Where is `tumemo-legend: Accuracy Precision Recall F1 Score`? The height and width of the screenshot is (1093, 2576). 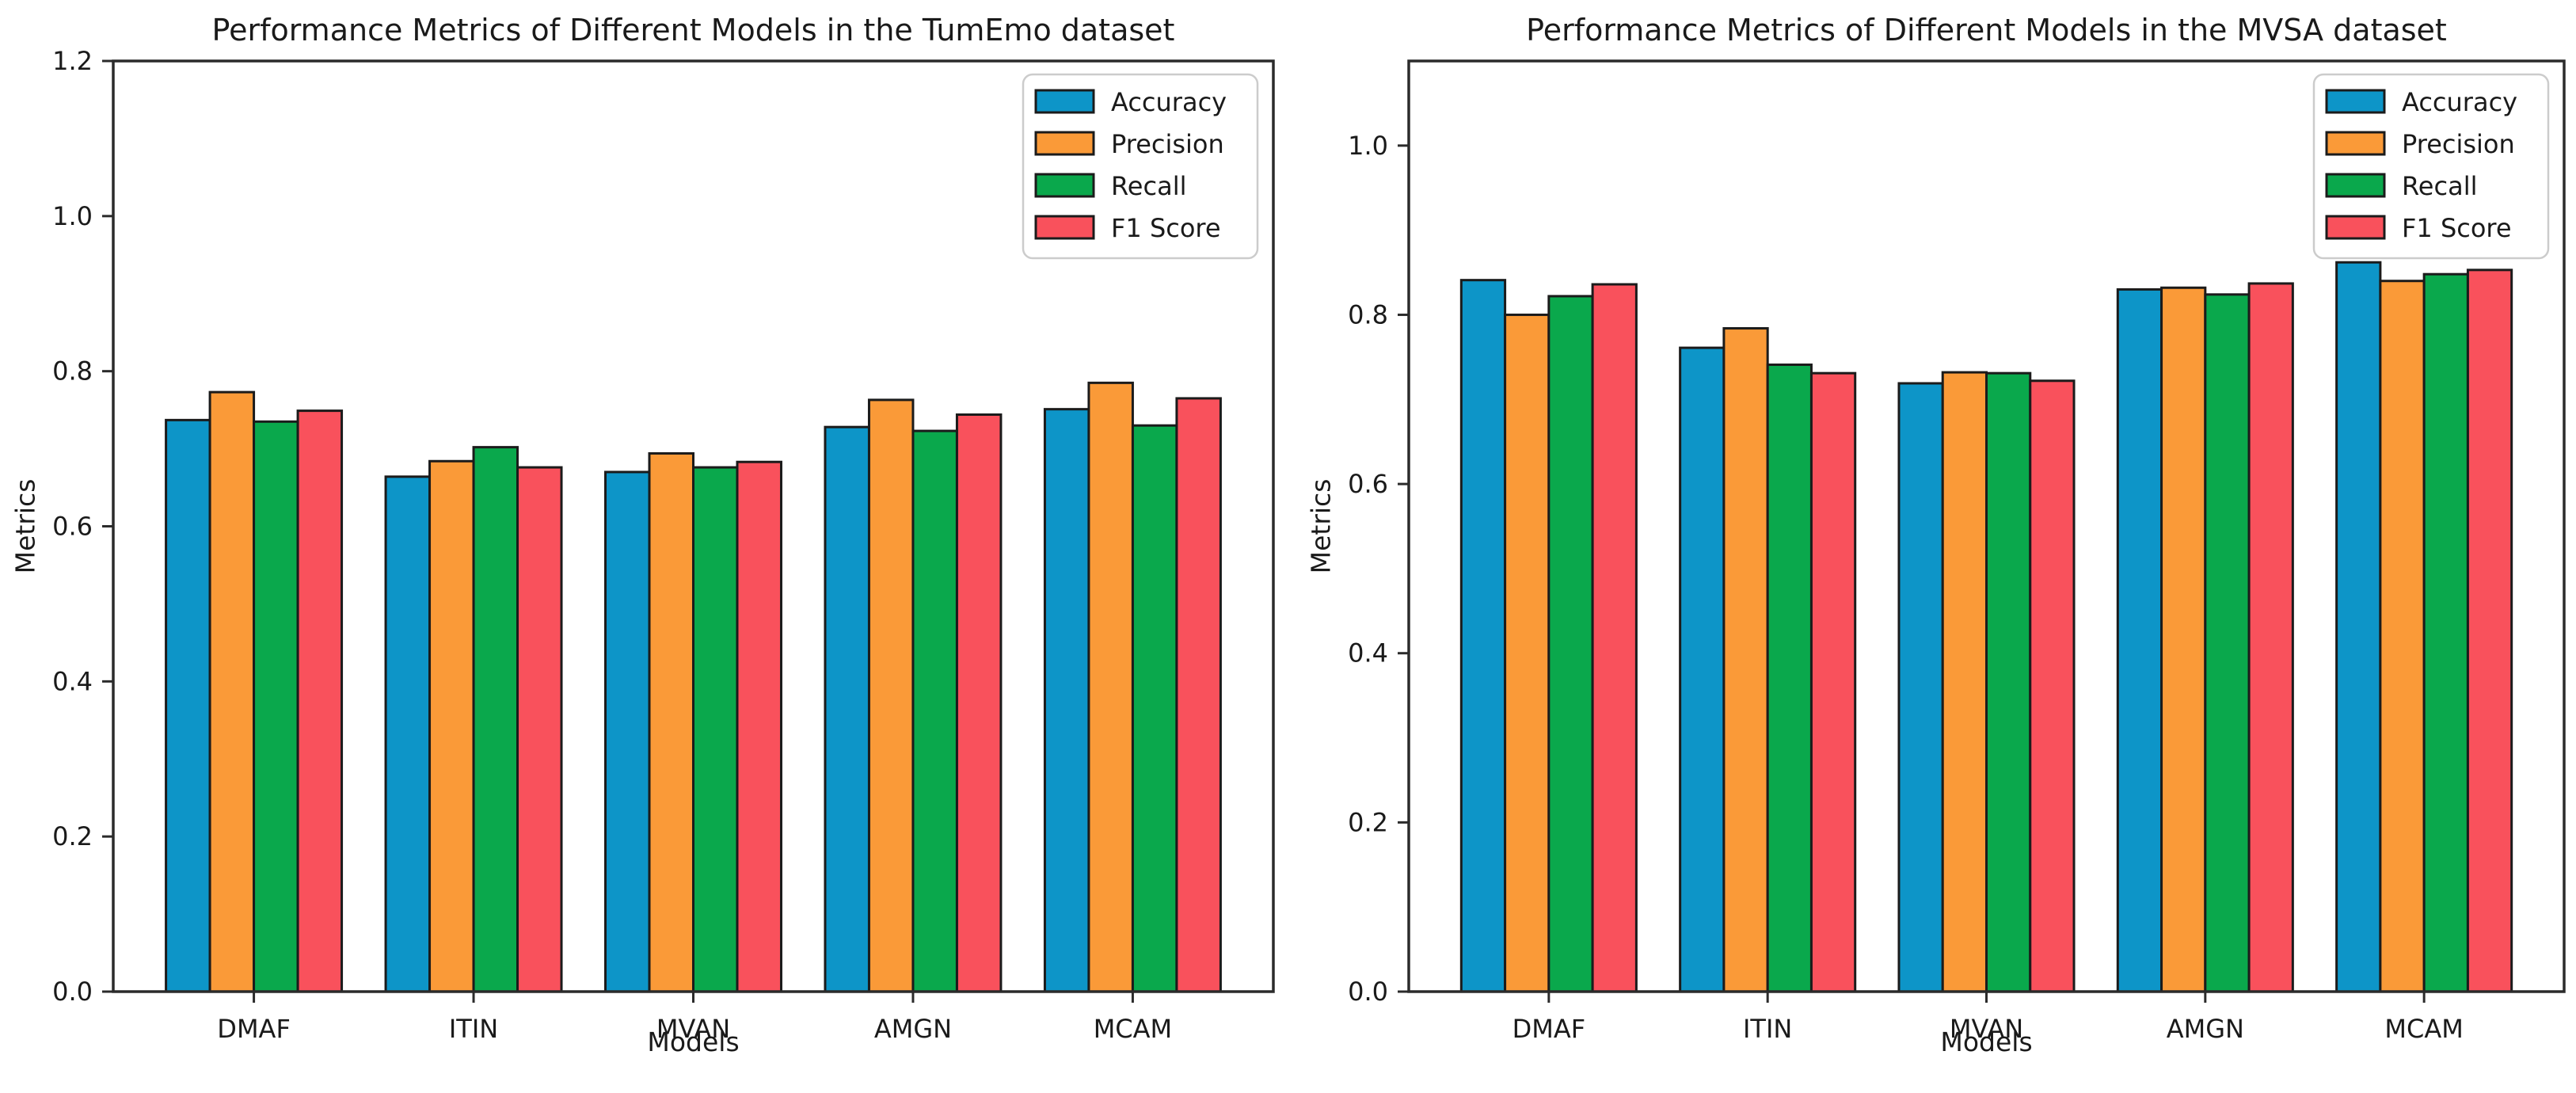 tumemo-legend: Accuracy Precision Recall F1 Score is located at coordinates (1140, 166).